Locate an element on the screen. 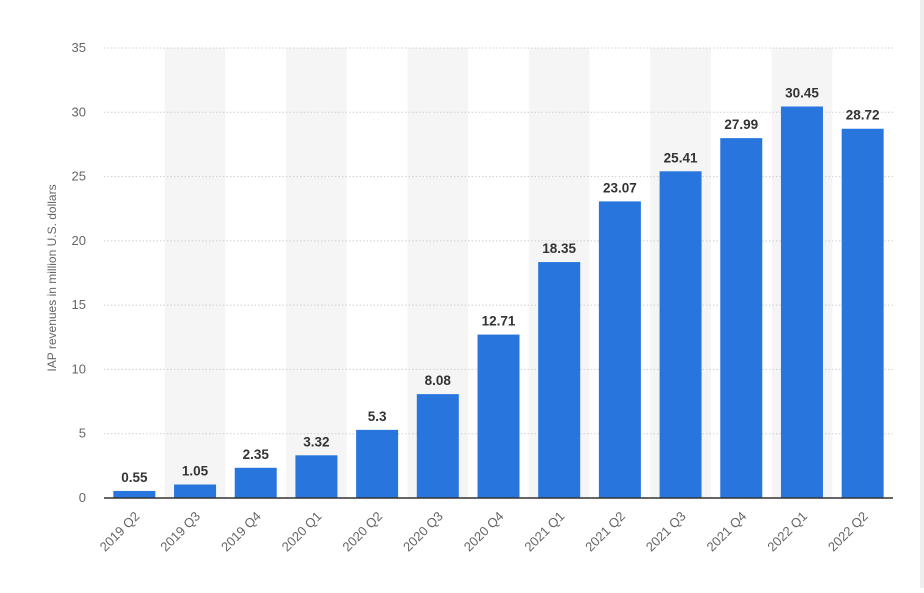 Image resolution: width=924 pixels, height=593 pixels. value-label: 1.05 is located at coordinates (195, 471).